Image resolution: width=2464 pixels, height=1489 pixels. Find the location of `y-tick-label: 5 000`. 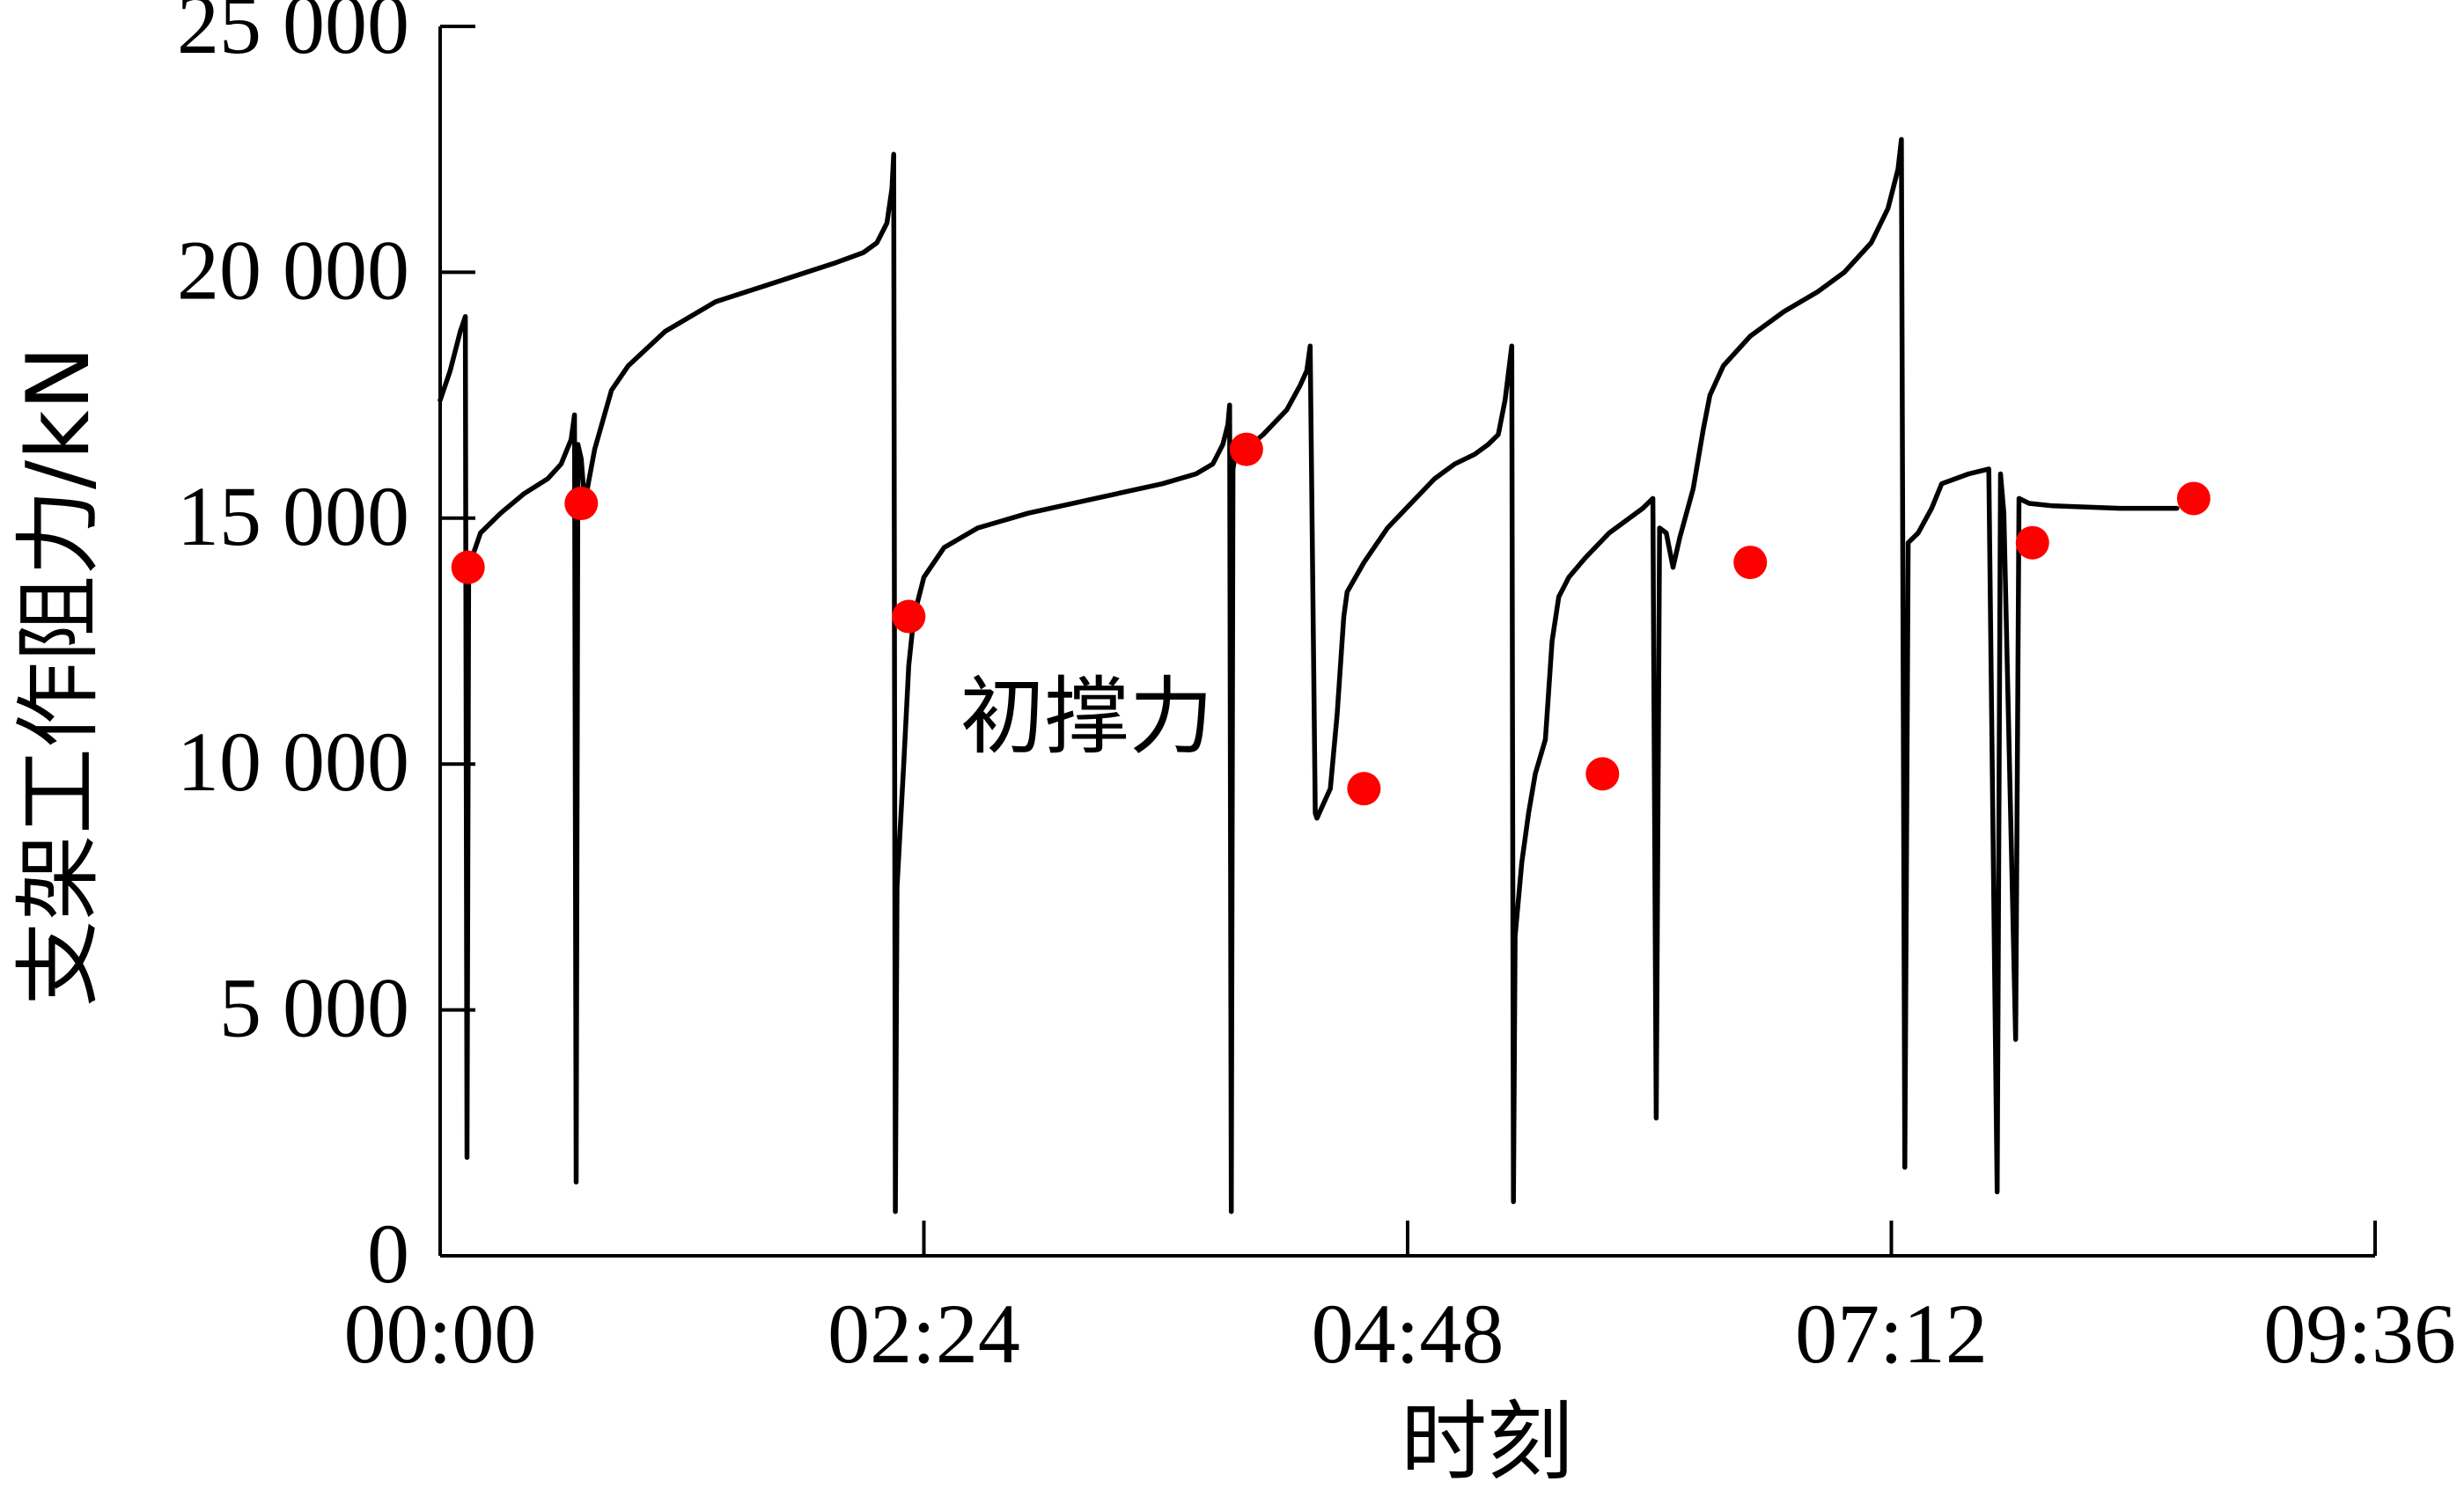

y-tick-label: 5 000 is located at coordinates (314, 1008).